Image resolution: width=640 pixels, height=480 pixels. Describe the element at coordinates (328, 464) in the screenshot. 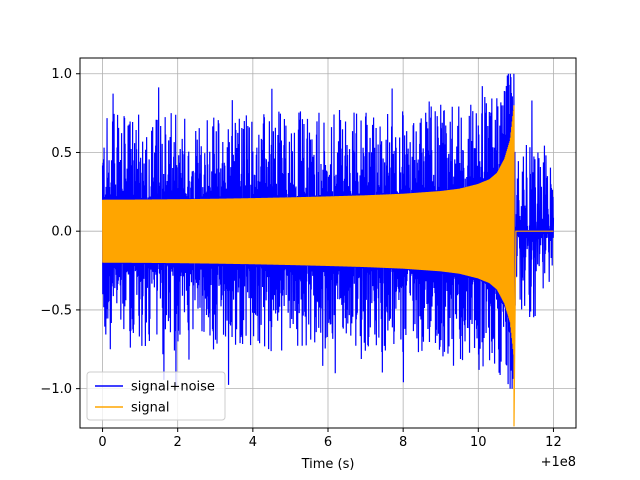

I see `x-axis-label: Time (s)` at that location.